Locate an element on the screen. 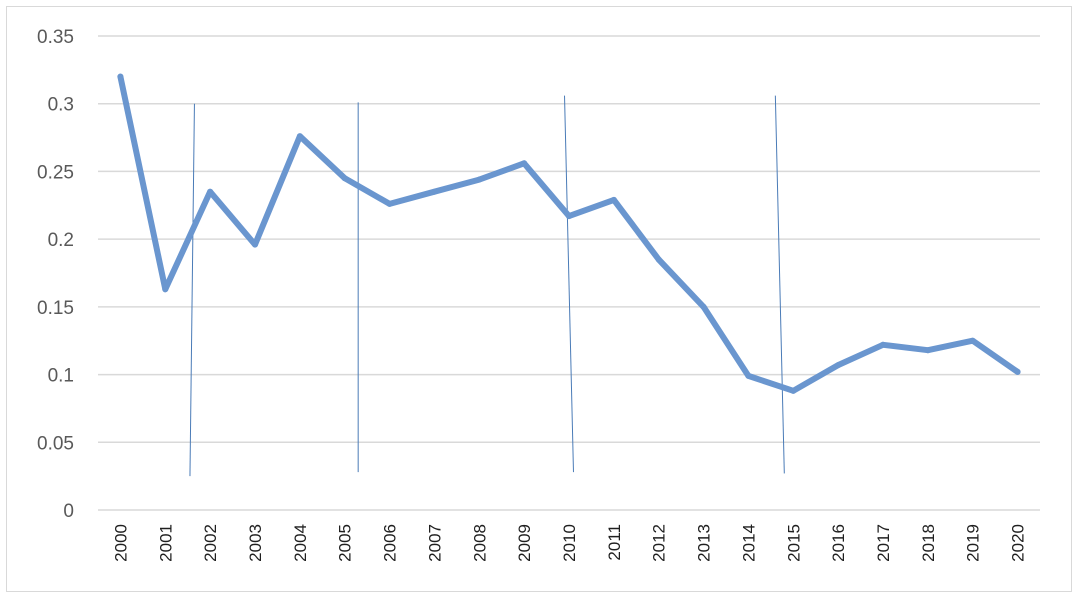 This screenshot has height=600, width=1080. x-tick-label: 2019 is located at coordinates (973, 543).